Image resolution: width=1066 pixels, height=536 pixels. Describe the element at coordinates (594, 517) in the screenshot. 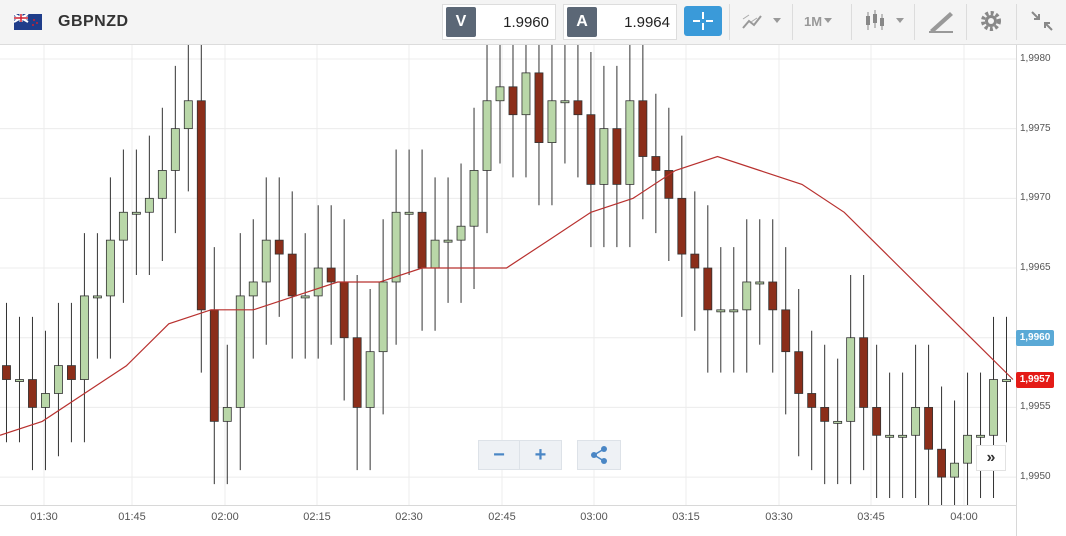

I see `x-tick-label: 03:00` at that location.